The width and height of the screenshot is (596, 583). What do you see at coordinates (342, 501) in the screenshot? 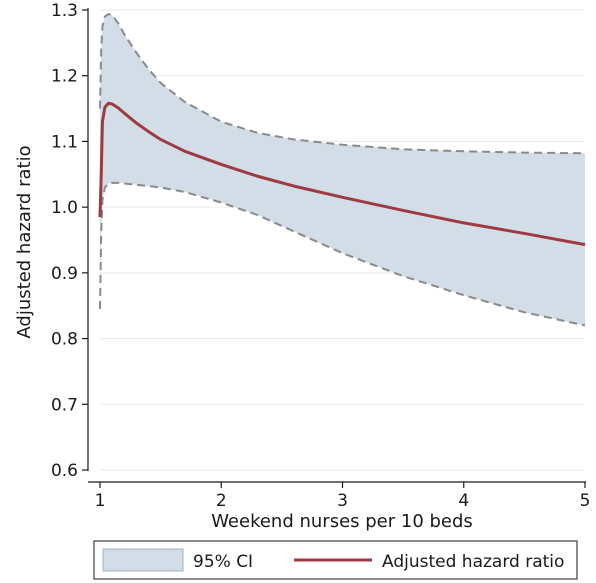
I see `x-tick-label-2: 3` at bounding box center [342, 501].